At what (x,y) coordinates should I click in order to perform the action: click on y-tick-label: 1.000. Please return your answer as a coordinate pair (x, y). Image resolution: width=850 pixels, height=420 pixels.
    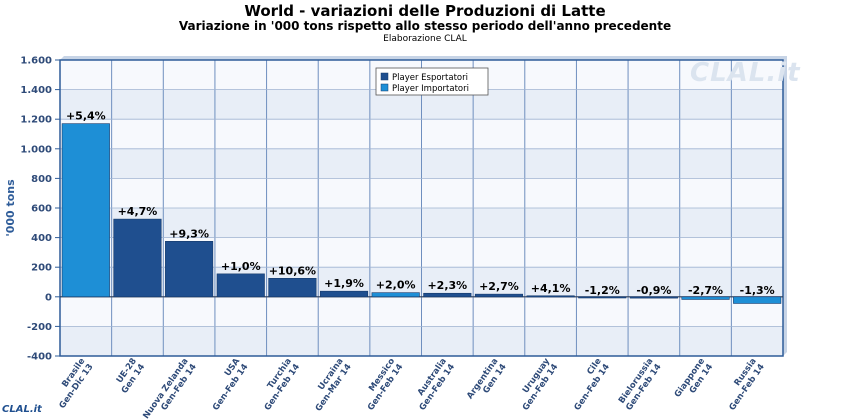
    Looking at the image, I should click on (36, 149).